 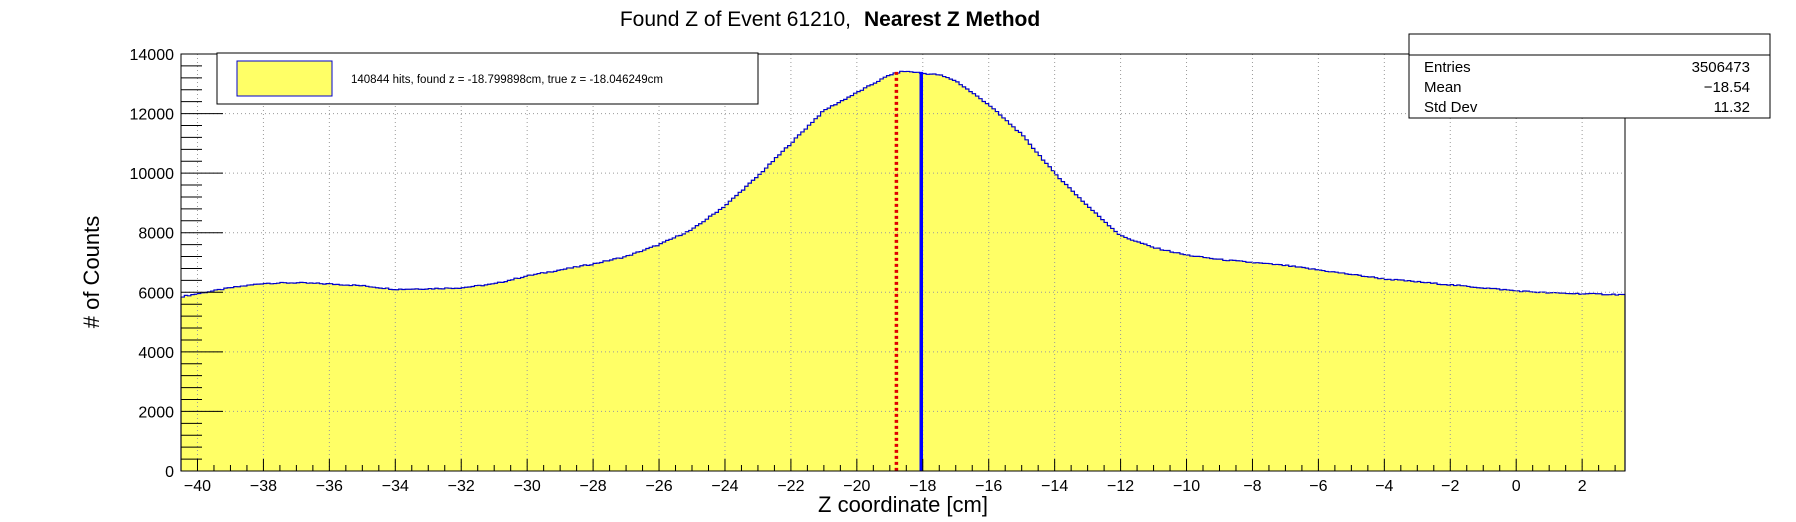 I want to click on chart-title: Found Z of Event 61210,, so click(x=735, y=19).